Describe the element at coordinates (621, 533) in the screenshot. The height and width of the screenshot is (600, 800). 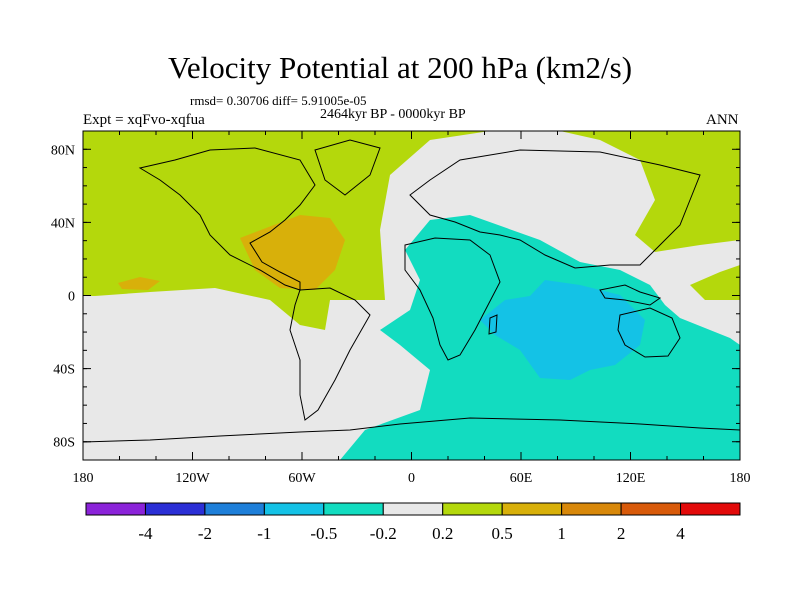
I see `colorbar-label: 2` at that location.